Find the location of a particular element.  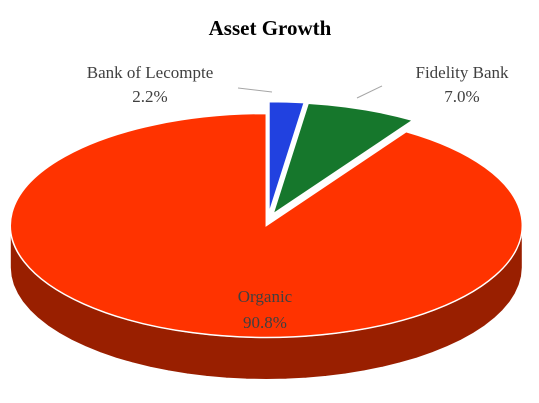

slice-value-label: 2.2% is located at coordinates (149, 96).